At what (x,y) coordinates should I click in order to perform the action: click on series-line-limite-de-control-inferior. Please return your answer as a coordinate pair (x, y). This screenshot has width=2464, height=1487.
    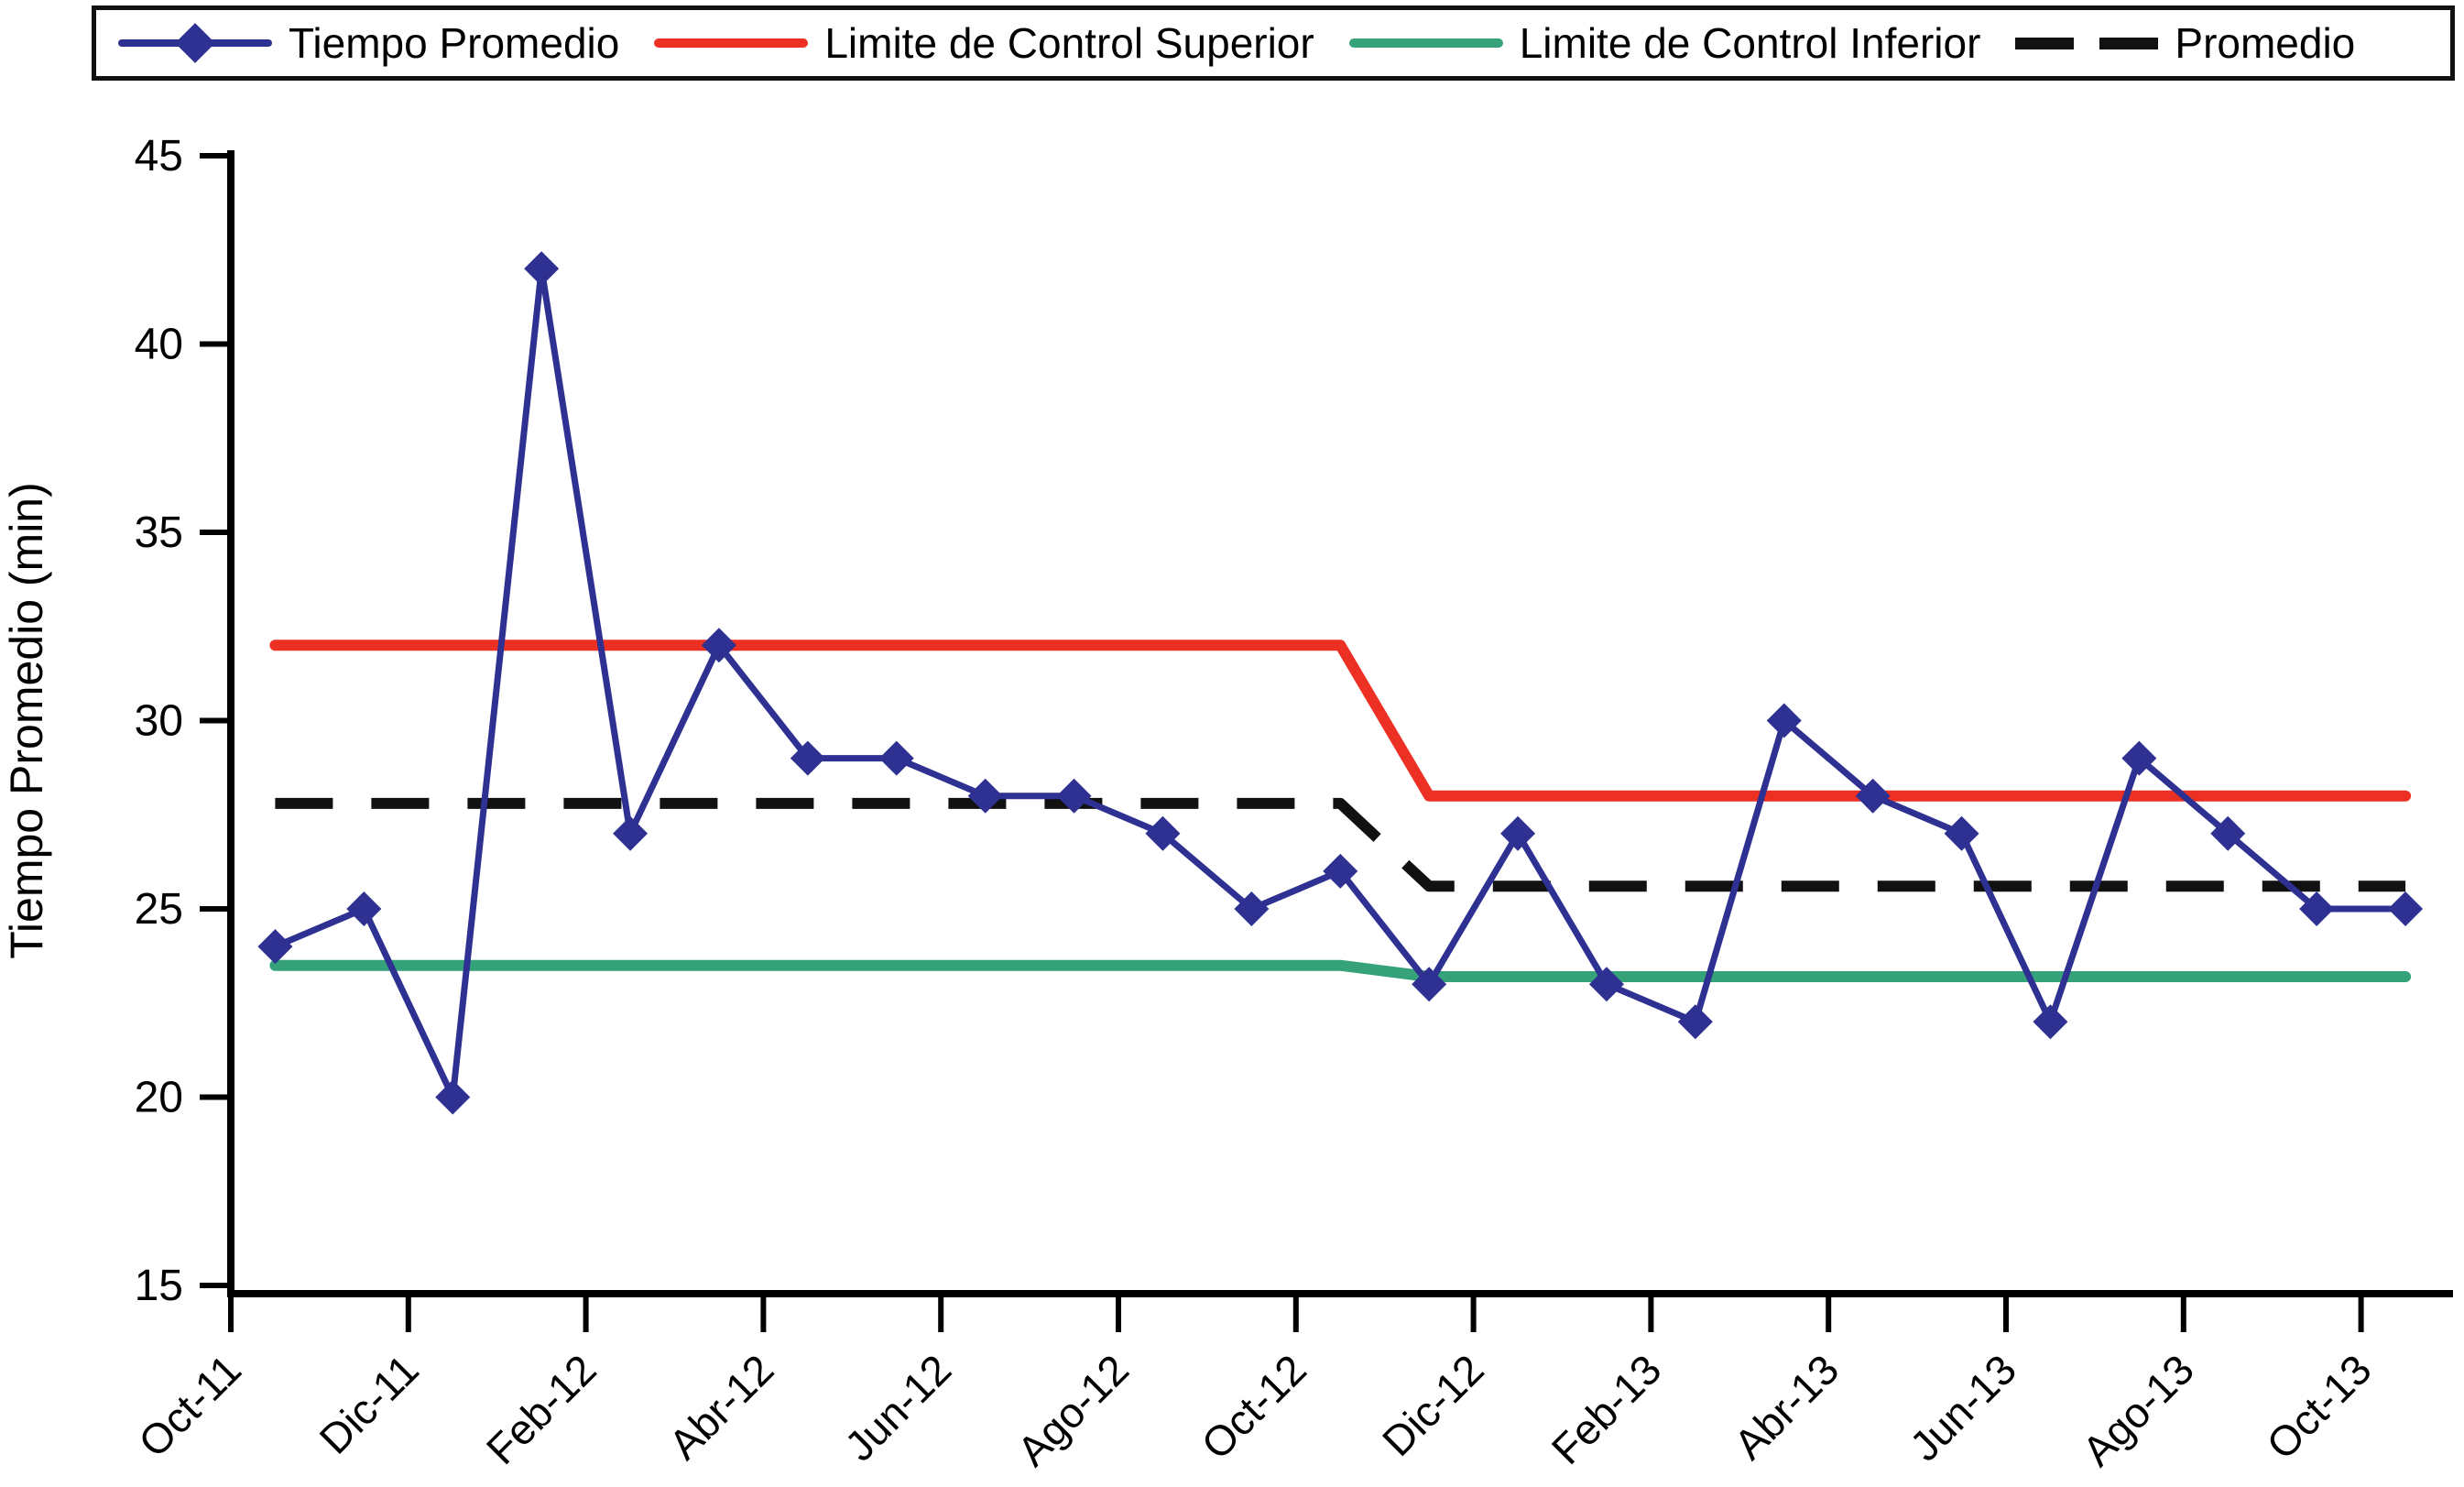
    Looking at the image, I should click on (1340, 970).